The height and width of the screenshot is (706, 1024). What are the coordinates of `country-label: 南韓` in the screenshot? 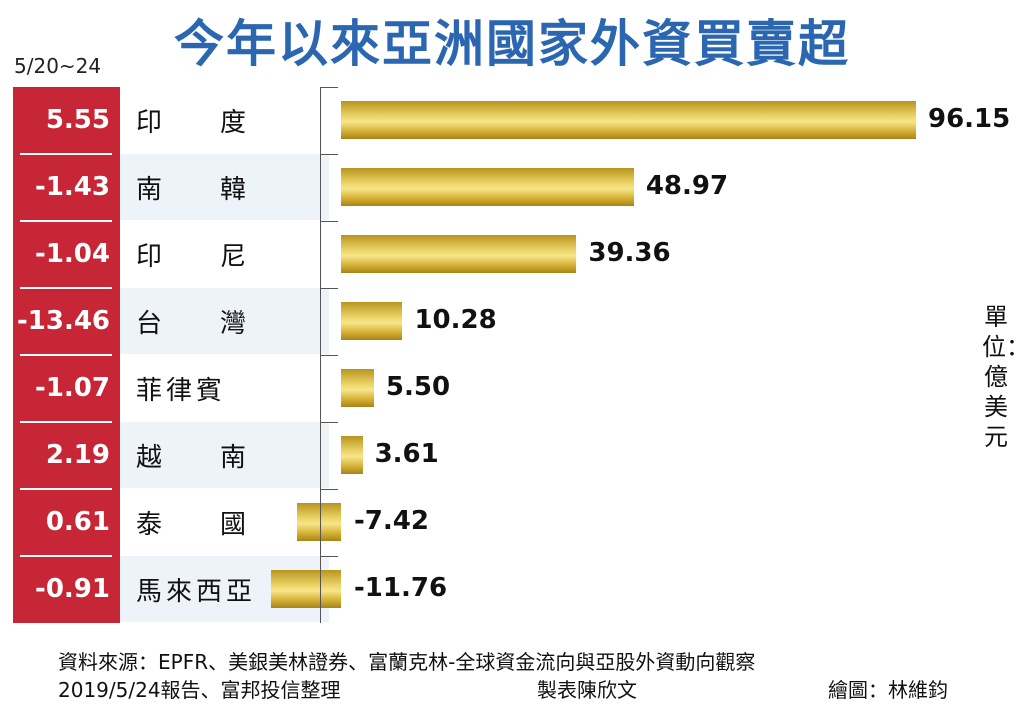 It's located at (224, 187).